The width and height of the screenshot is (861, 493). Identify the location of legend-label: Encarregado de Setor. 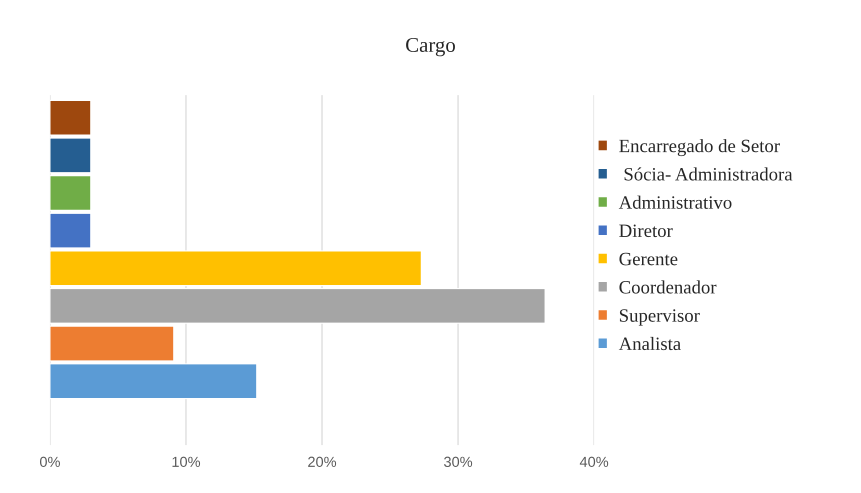
(699, 147).